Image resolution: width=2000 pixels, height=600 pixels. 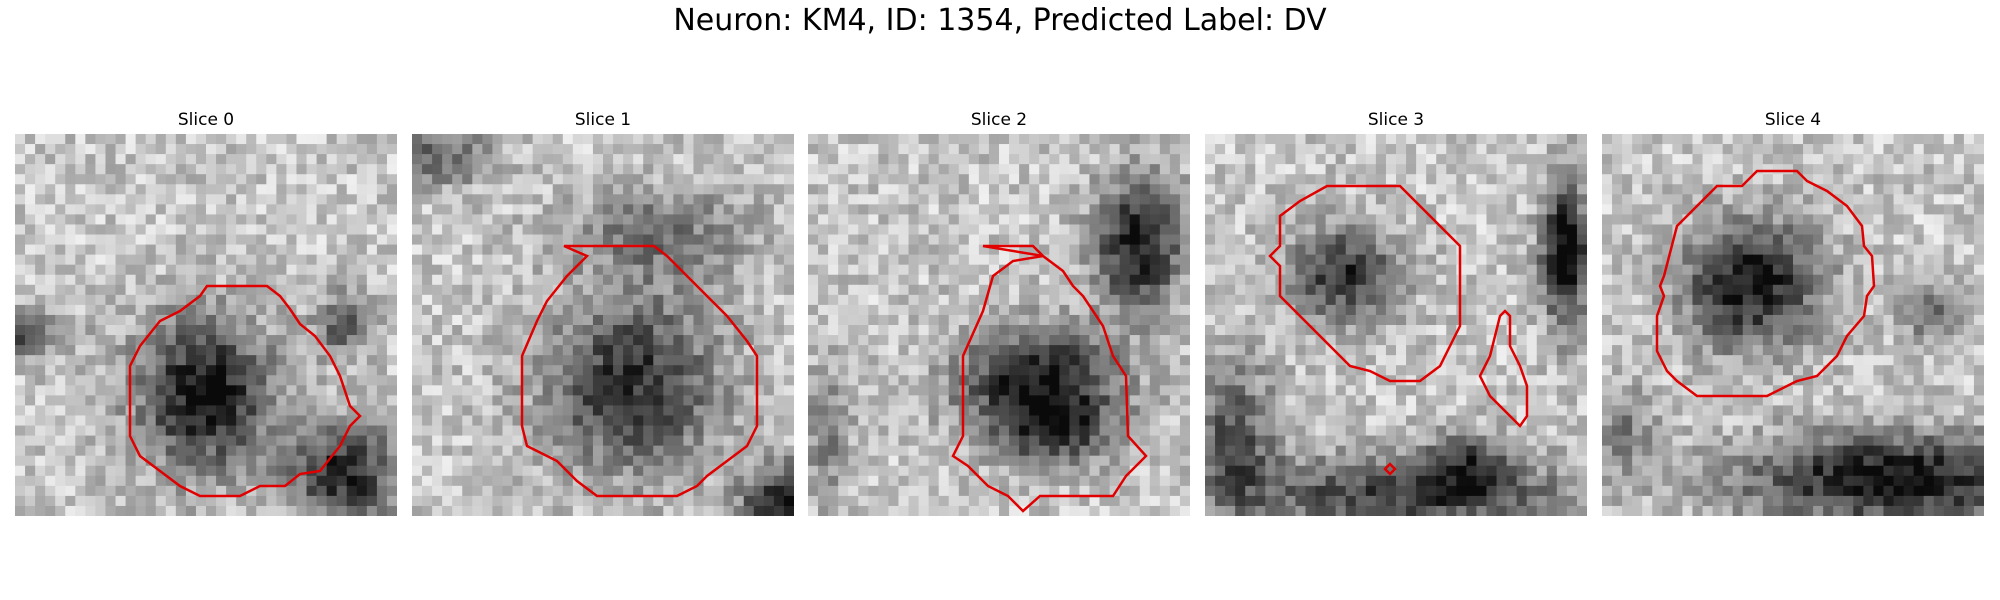 I want to click on slice-panel-4: Slice 4, so click(x=1793, y=313).